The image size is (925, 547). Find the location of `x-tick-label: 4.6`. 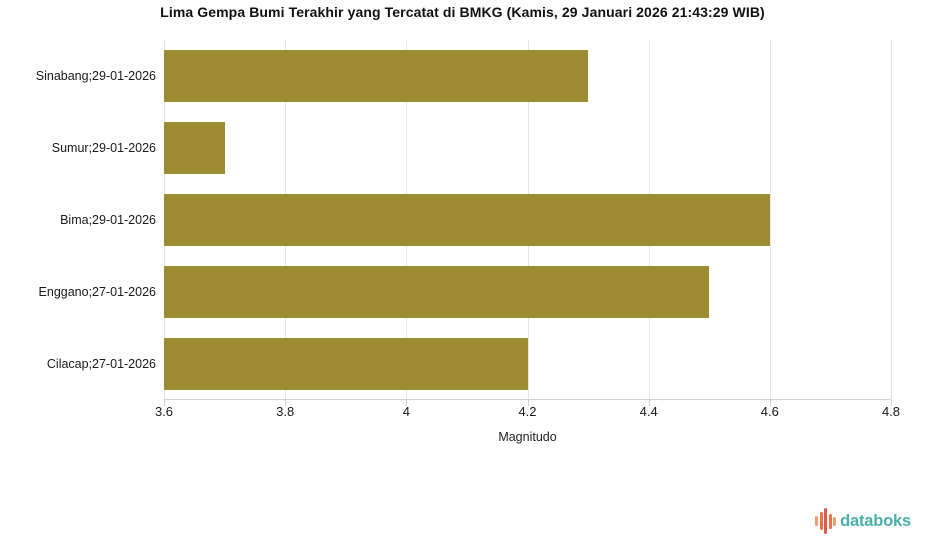

x-tick-label: 4.6 is located at coordinates (769, 411).